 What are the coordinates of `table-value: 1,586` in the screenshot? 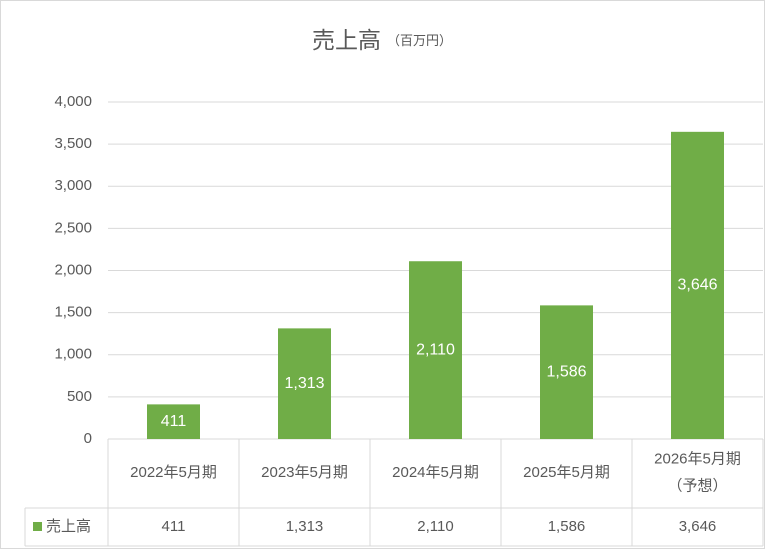 It's located at (567, 526).